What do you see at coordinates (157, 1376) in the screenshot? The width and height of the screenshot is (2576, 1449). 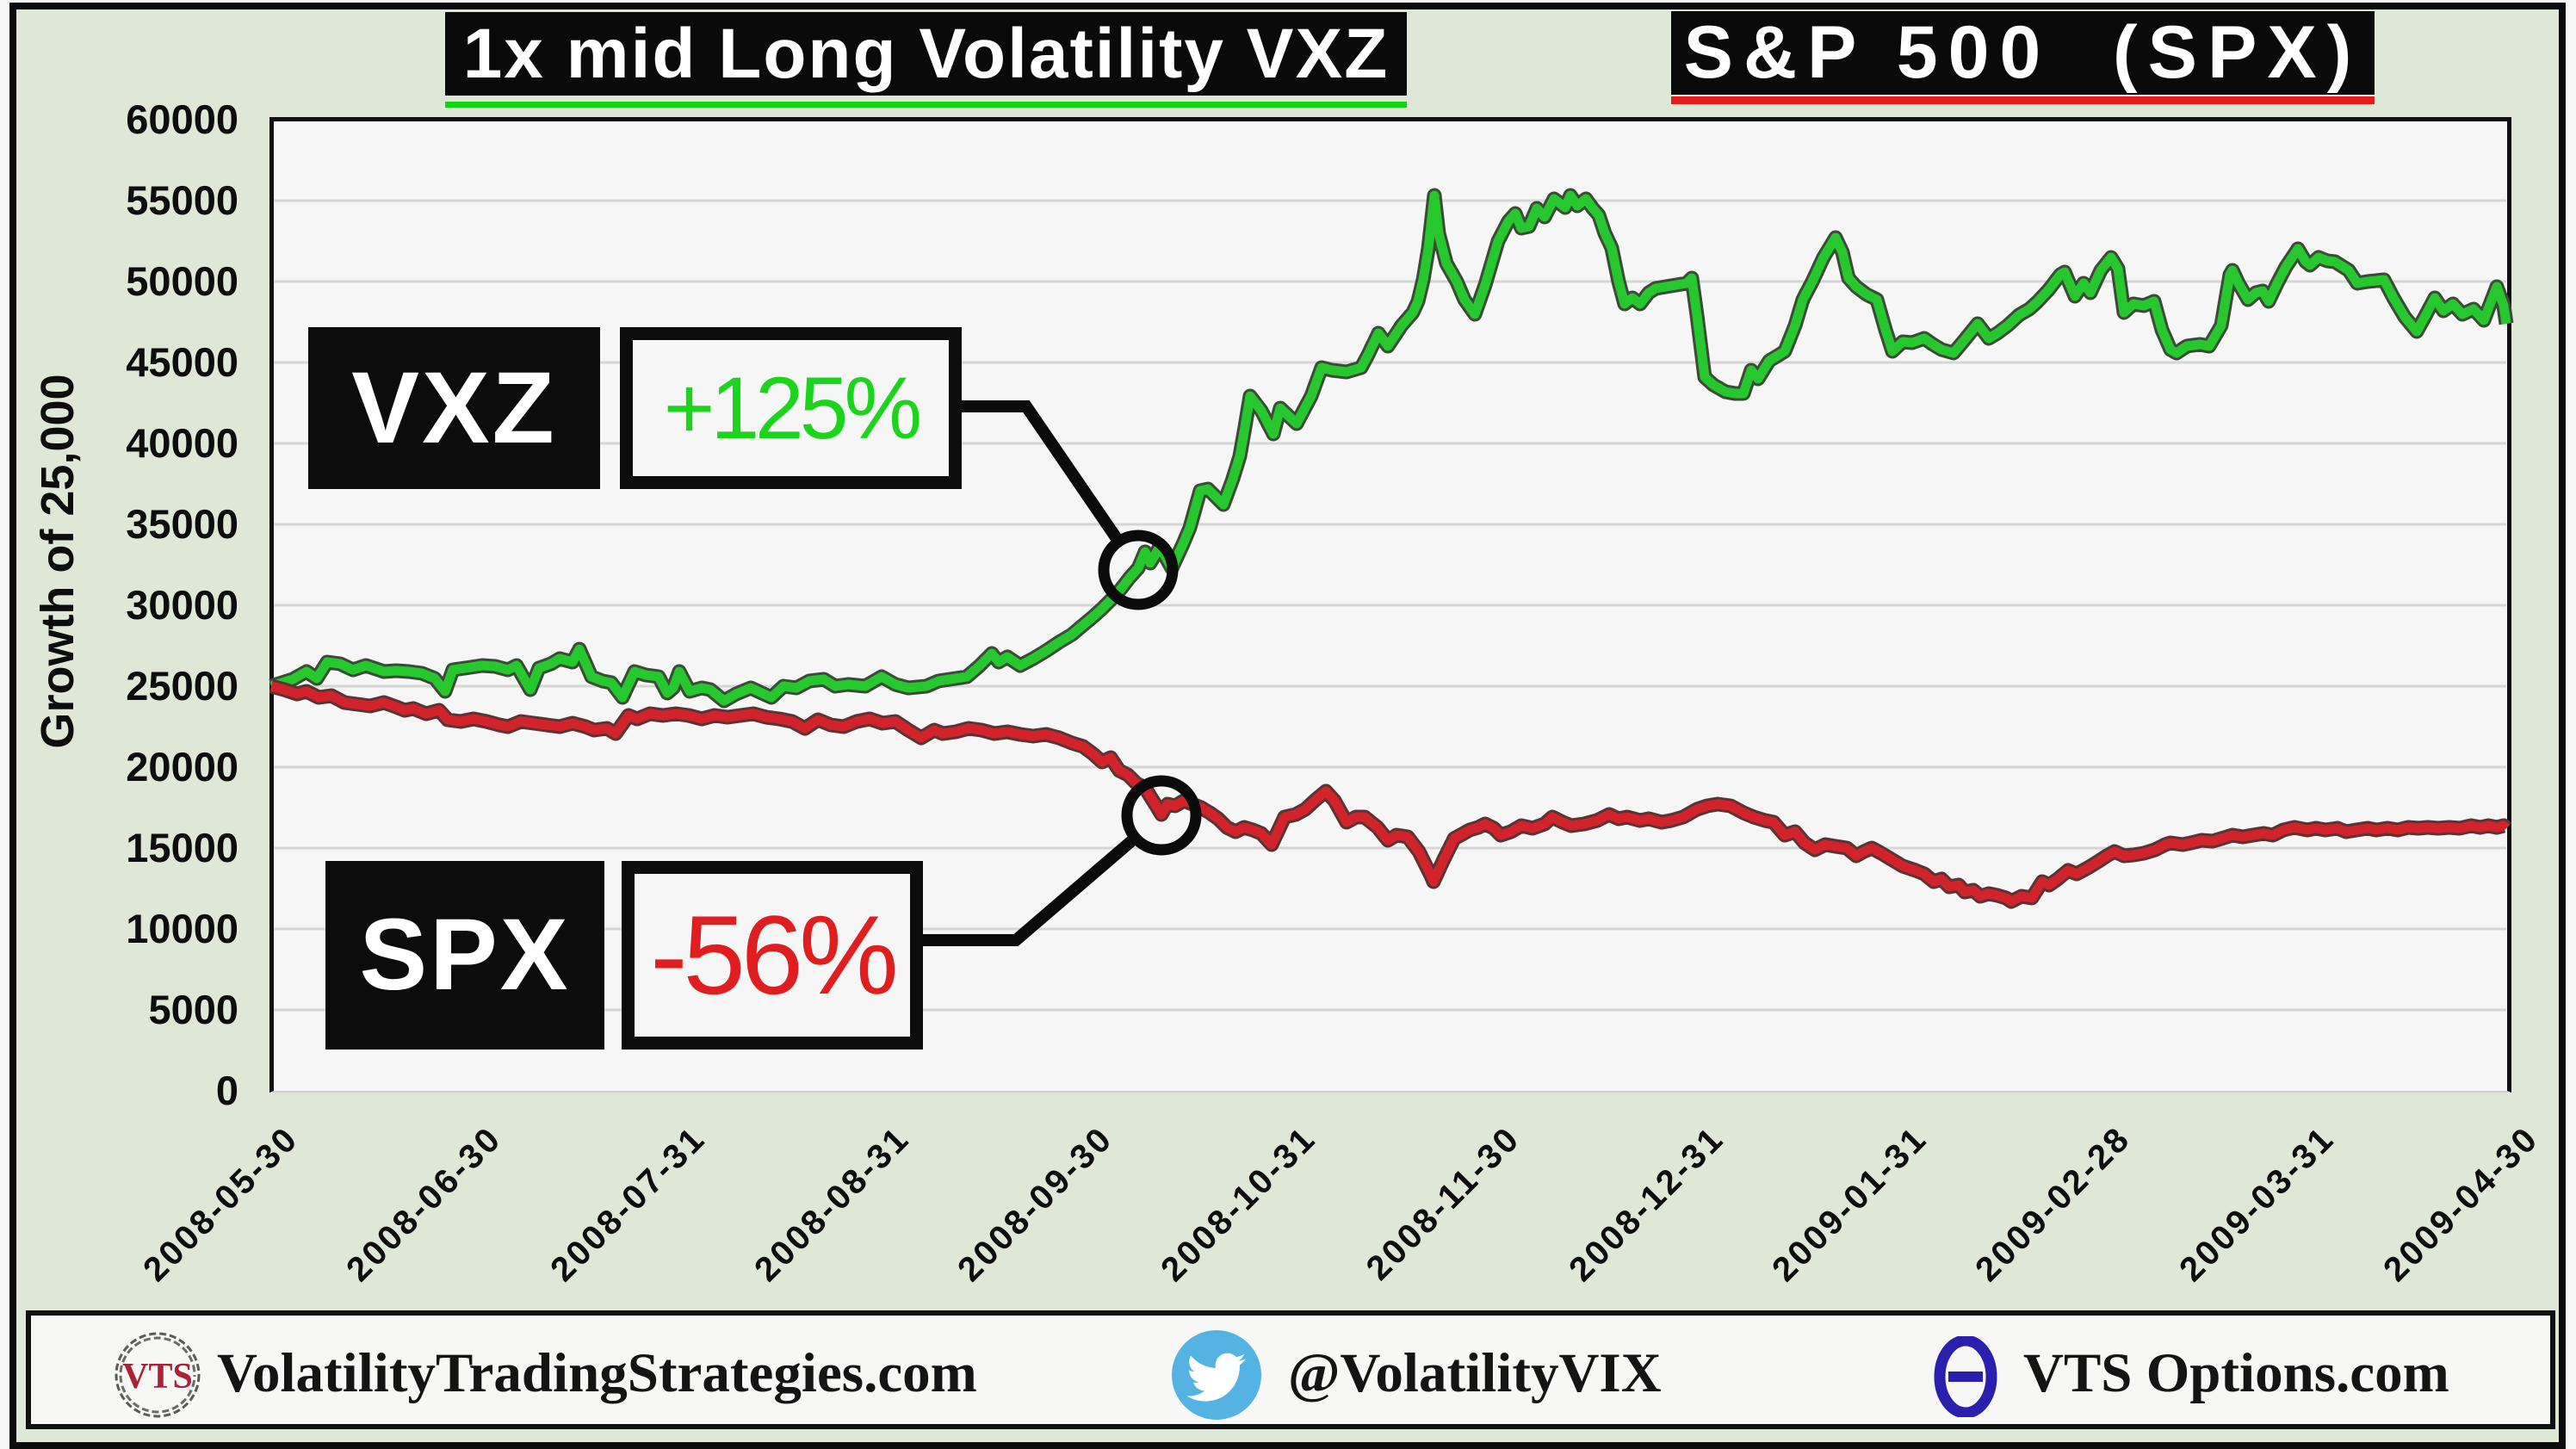 I see `svg-text: VTS` at bounding box center [157, 1376].